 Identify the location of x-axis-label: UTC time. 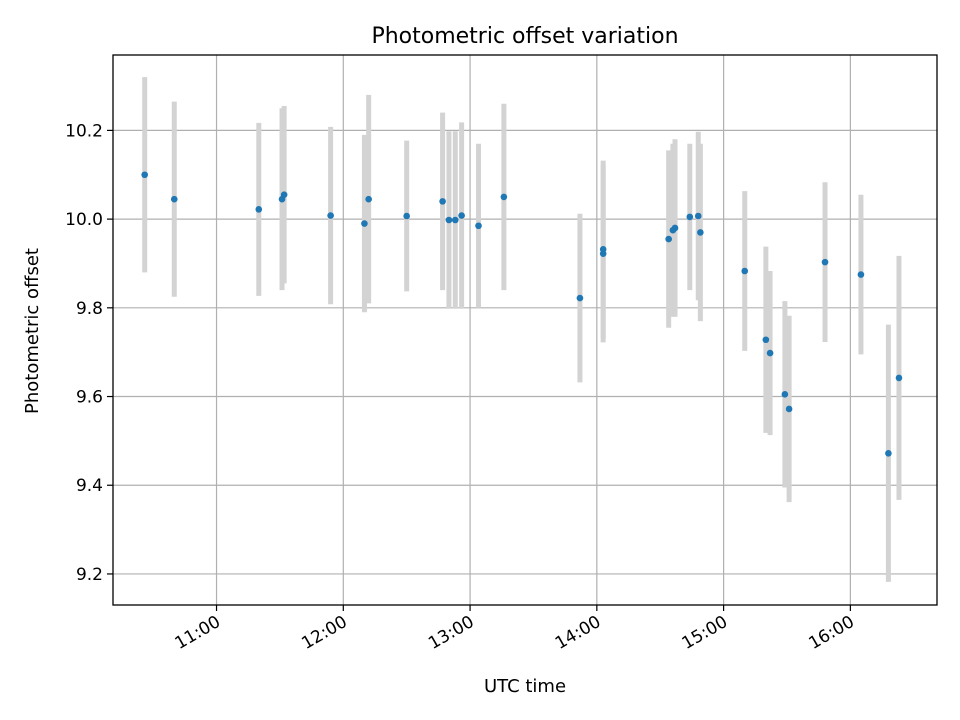
(525, 686).